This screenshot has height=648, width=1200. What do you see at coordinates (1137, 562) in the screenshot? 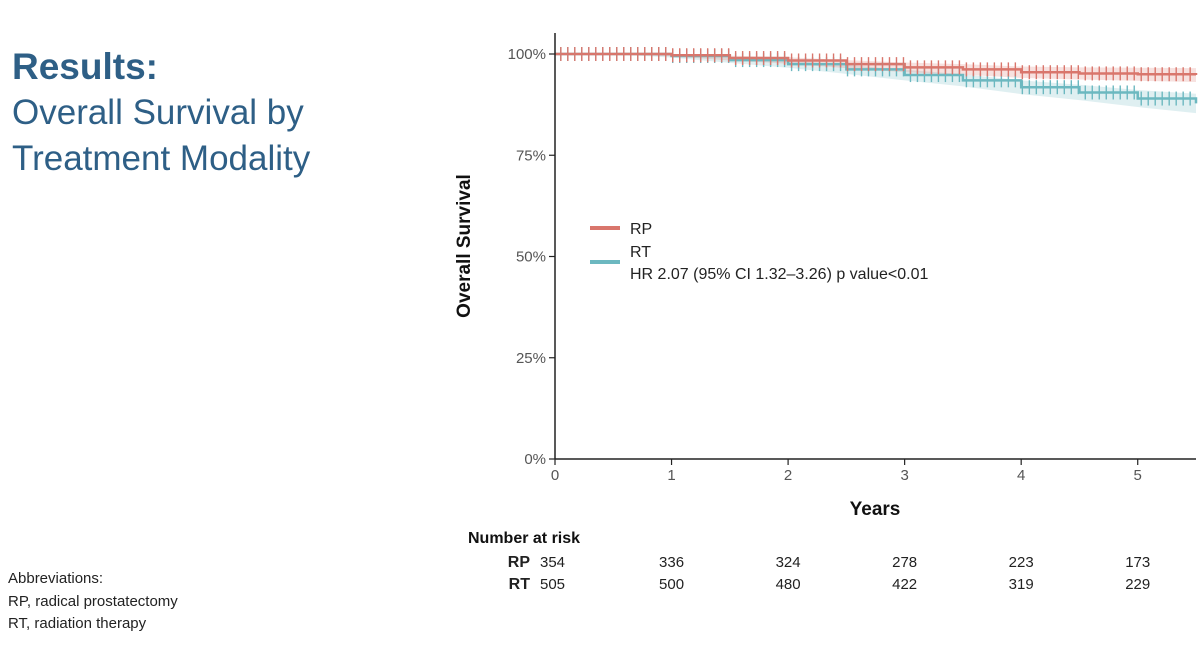
I see `risk-value-rp: 173` at bounding box center [1137, 562].